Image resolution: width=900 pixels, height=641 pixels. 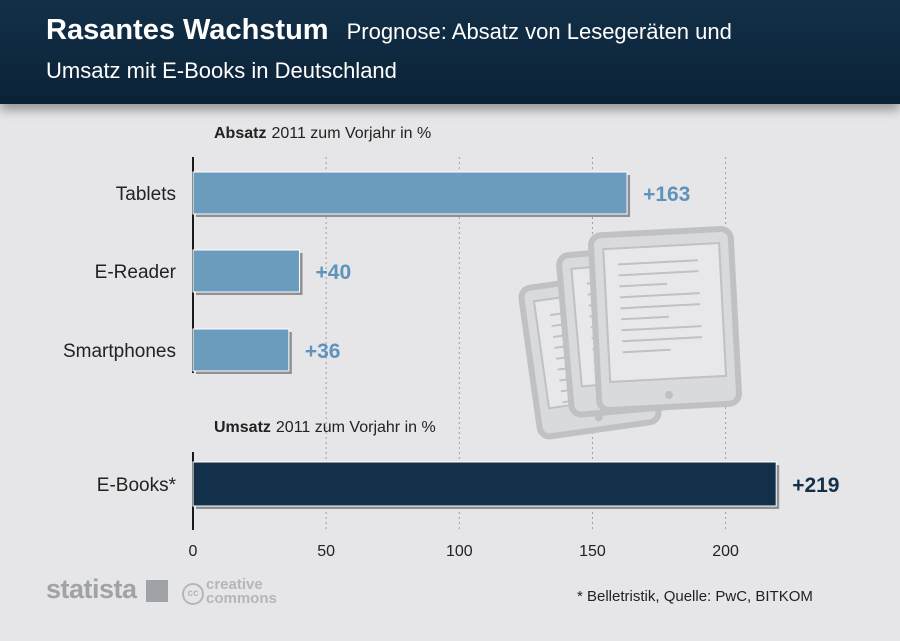 I want to click on x-tick-label: 0, so click(x=193, y=551).